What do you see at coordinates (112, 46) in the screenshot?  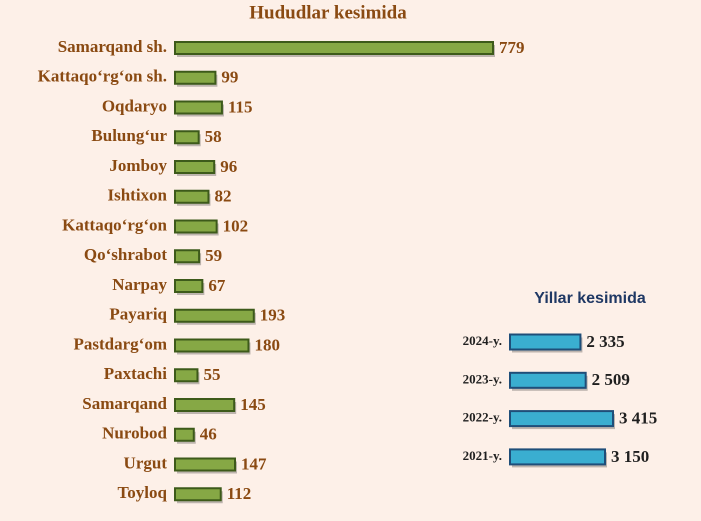 I see `category-label: Samarqand sh.` at bounding box center [112, 46].